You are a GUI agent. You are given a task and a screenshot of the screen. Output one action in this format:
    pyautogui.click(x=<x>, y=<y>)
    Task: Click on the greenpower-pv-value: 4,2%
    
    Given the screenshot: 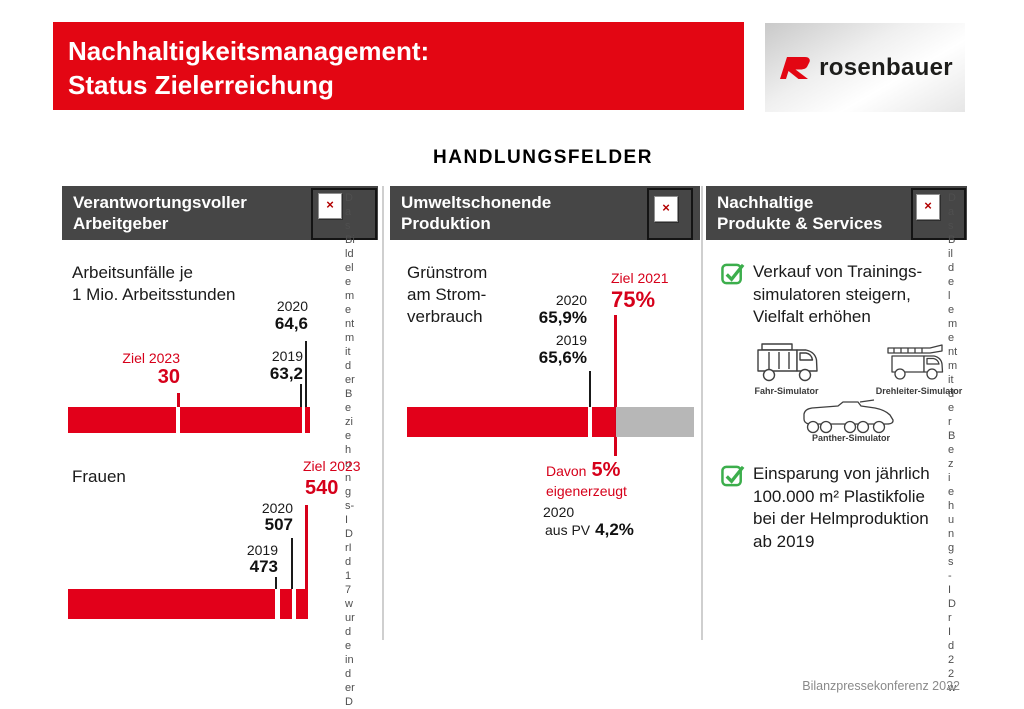 What is the action you would take?
    pyautogui.click(x=614, y=529)
    